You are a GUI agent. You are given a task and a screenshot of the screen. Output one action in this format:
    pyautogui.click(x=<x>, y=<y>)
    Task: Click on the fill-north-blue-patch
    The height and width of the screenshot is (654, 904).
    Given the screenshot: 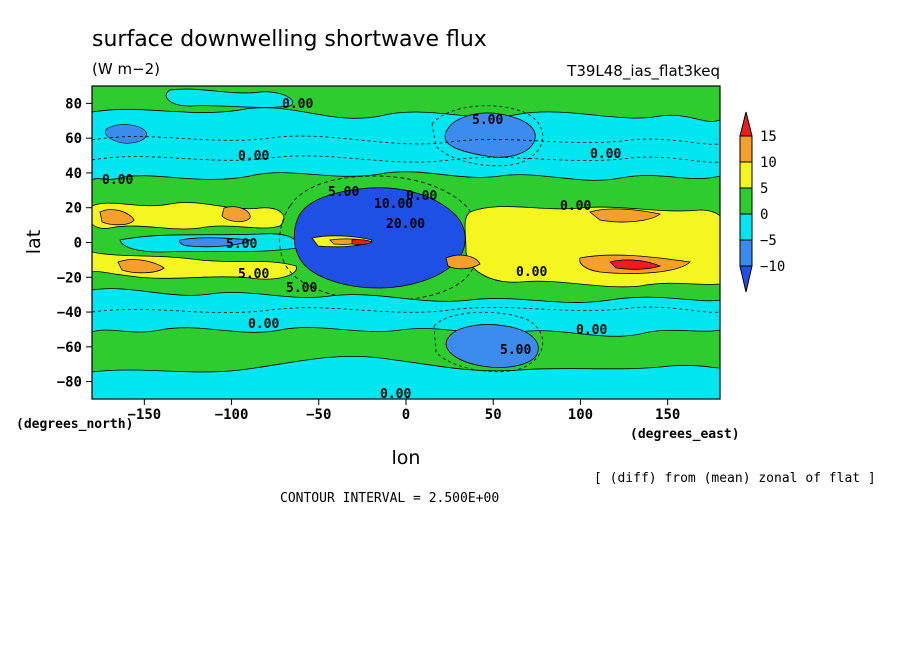 What is the action you would take?
    pyautogui.click(x=490, y=135)
    